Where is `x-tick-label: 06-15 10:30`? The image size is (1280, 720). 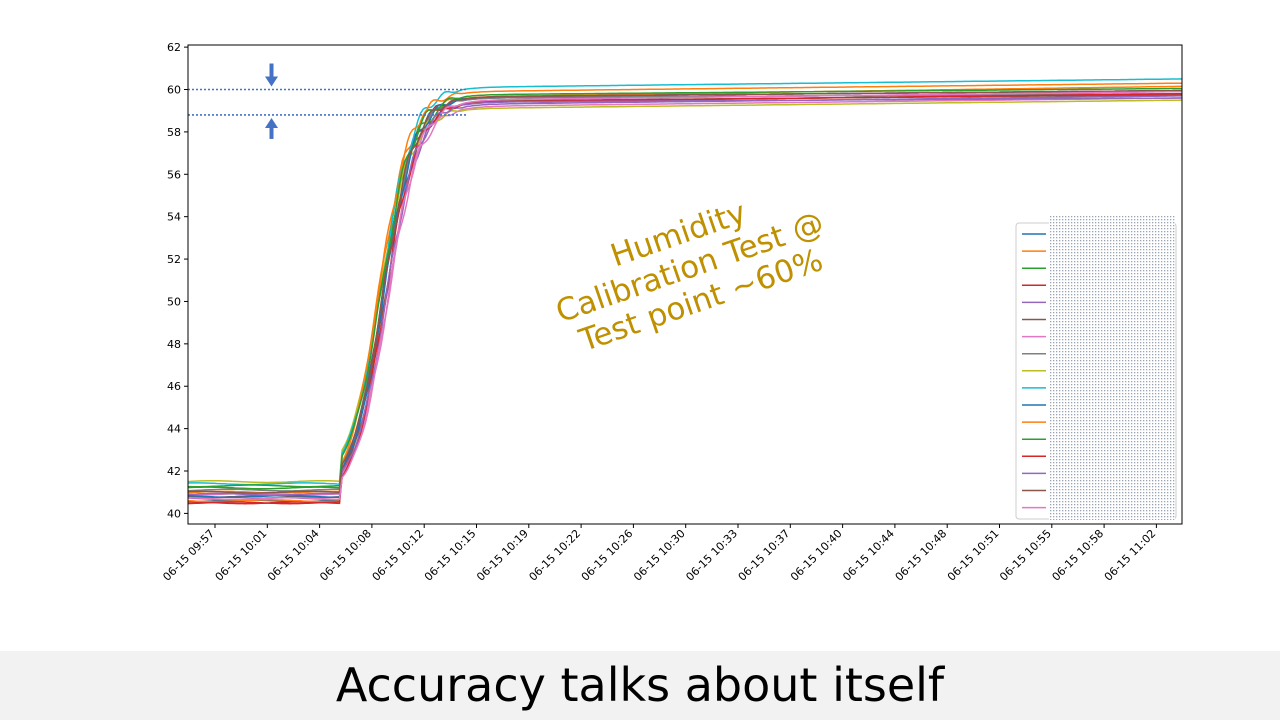 x-tick-label: 06-15 10:30 is located at coordinates (659, 555).